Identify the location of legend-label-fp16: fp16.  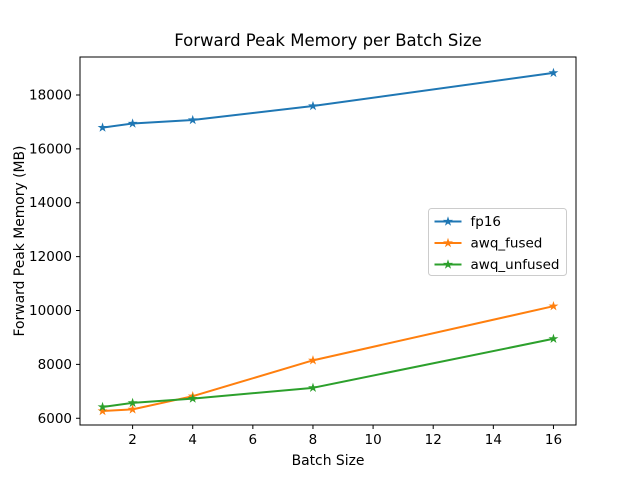
(486, 222).